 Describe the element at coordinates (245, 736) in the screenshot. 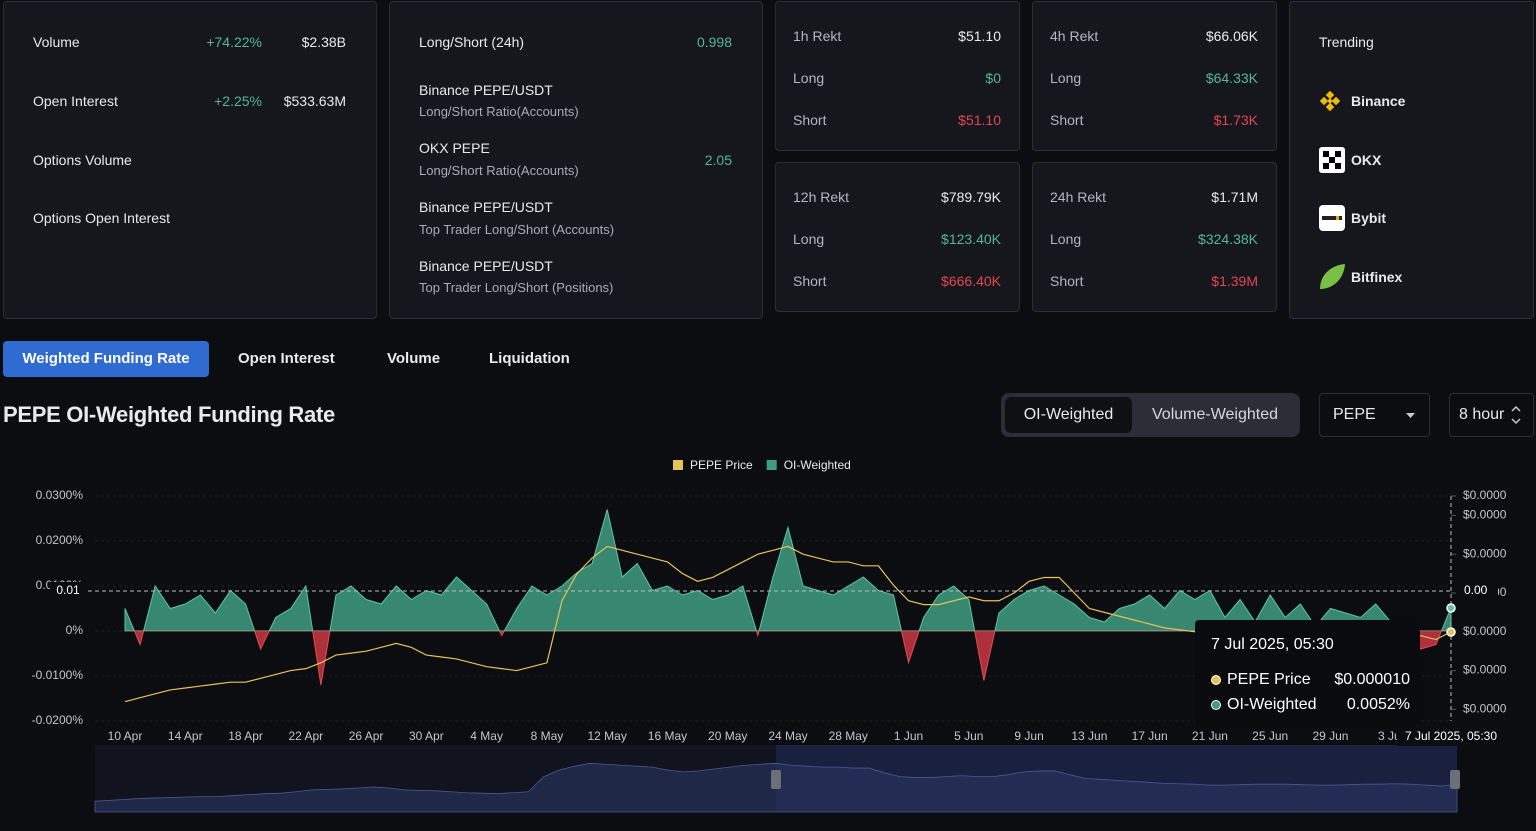

I see `x-tick-label: 18 Apr` at that location.